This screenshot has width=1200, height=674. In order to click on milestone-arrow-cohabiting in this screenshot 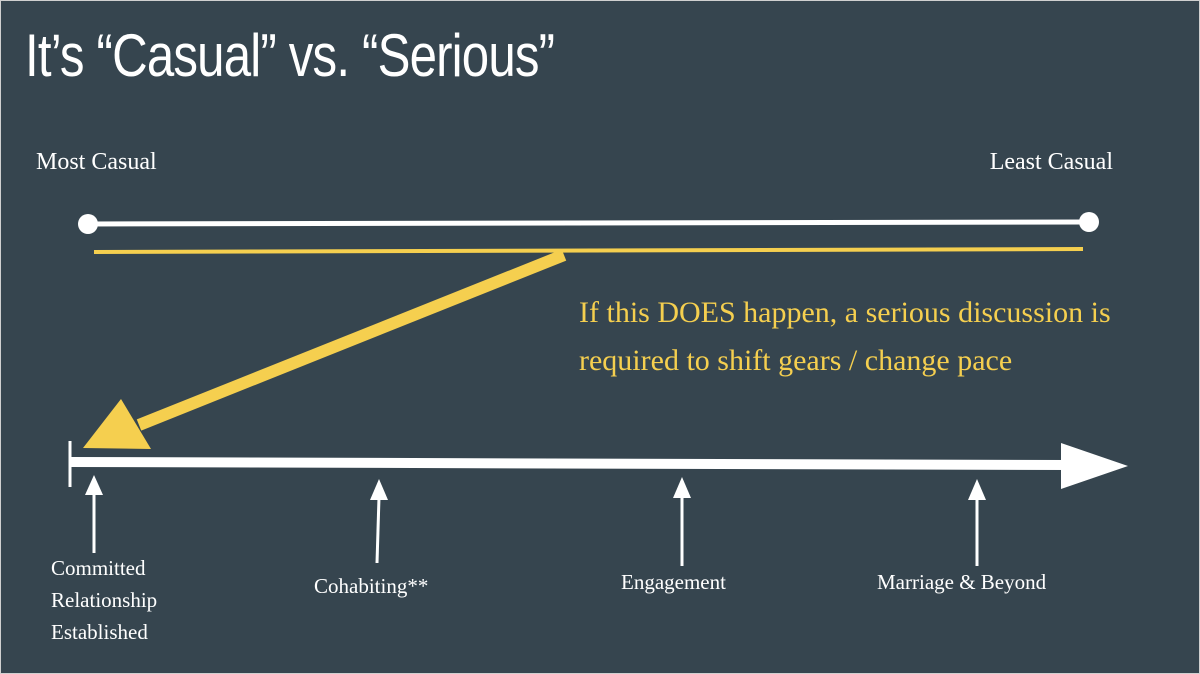, I will do `click(379, 521)`.